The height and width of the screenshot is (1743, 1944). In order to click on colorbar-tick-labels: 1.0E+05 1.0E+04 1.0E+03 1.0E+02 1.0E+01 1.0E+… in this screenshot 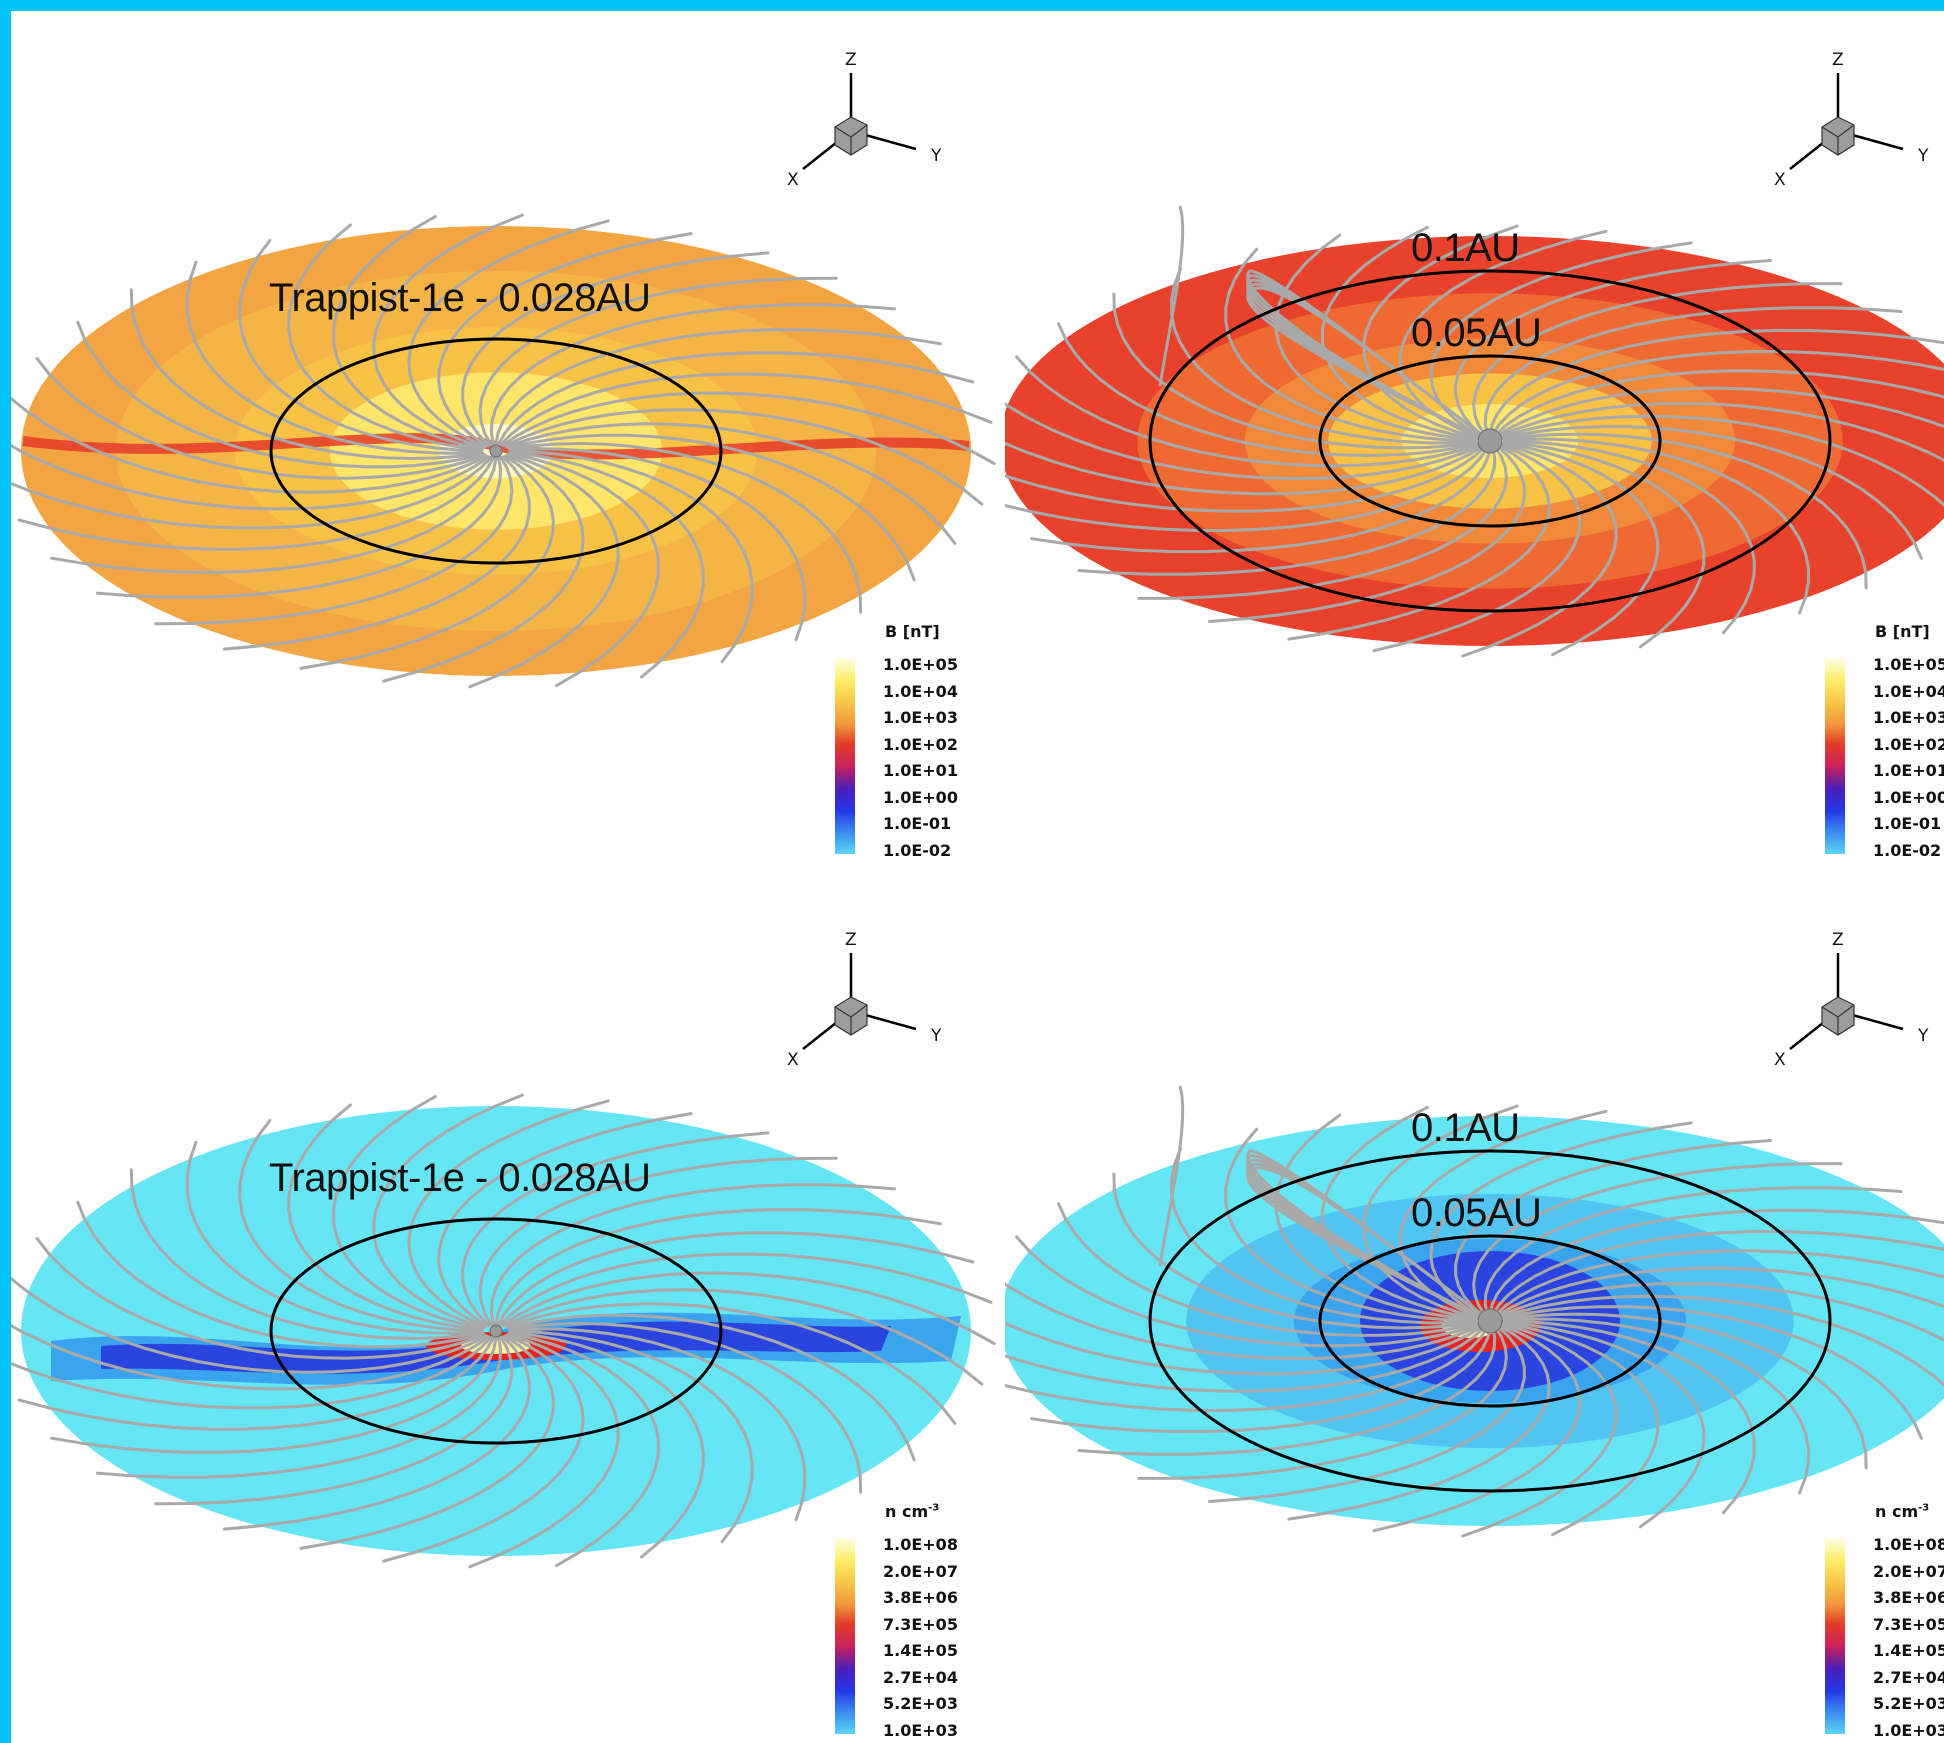, I will do `click(1908, 758)`.